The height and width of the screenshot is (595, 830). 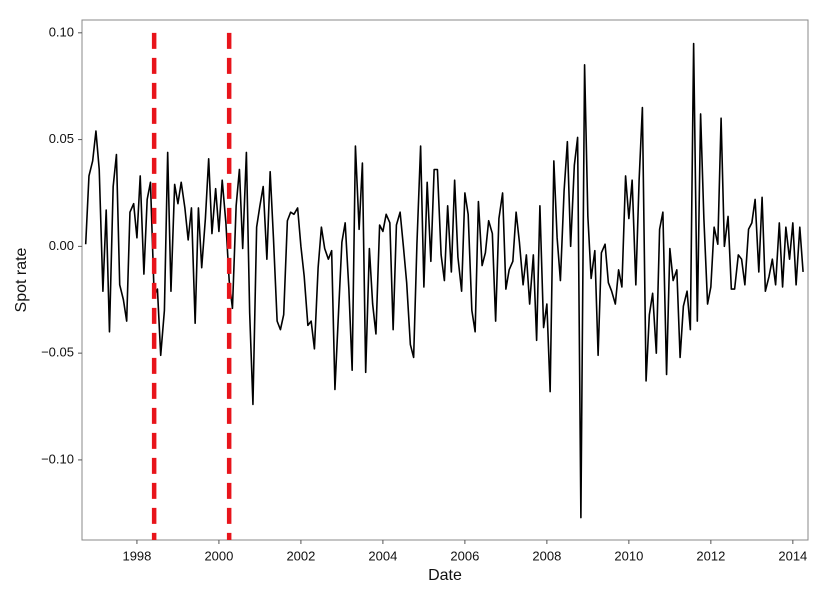 I want to click on x-tick-label: 2012, so click(x=710, y=555).